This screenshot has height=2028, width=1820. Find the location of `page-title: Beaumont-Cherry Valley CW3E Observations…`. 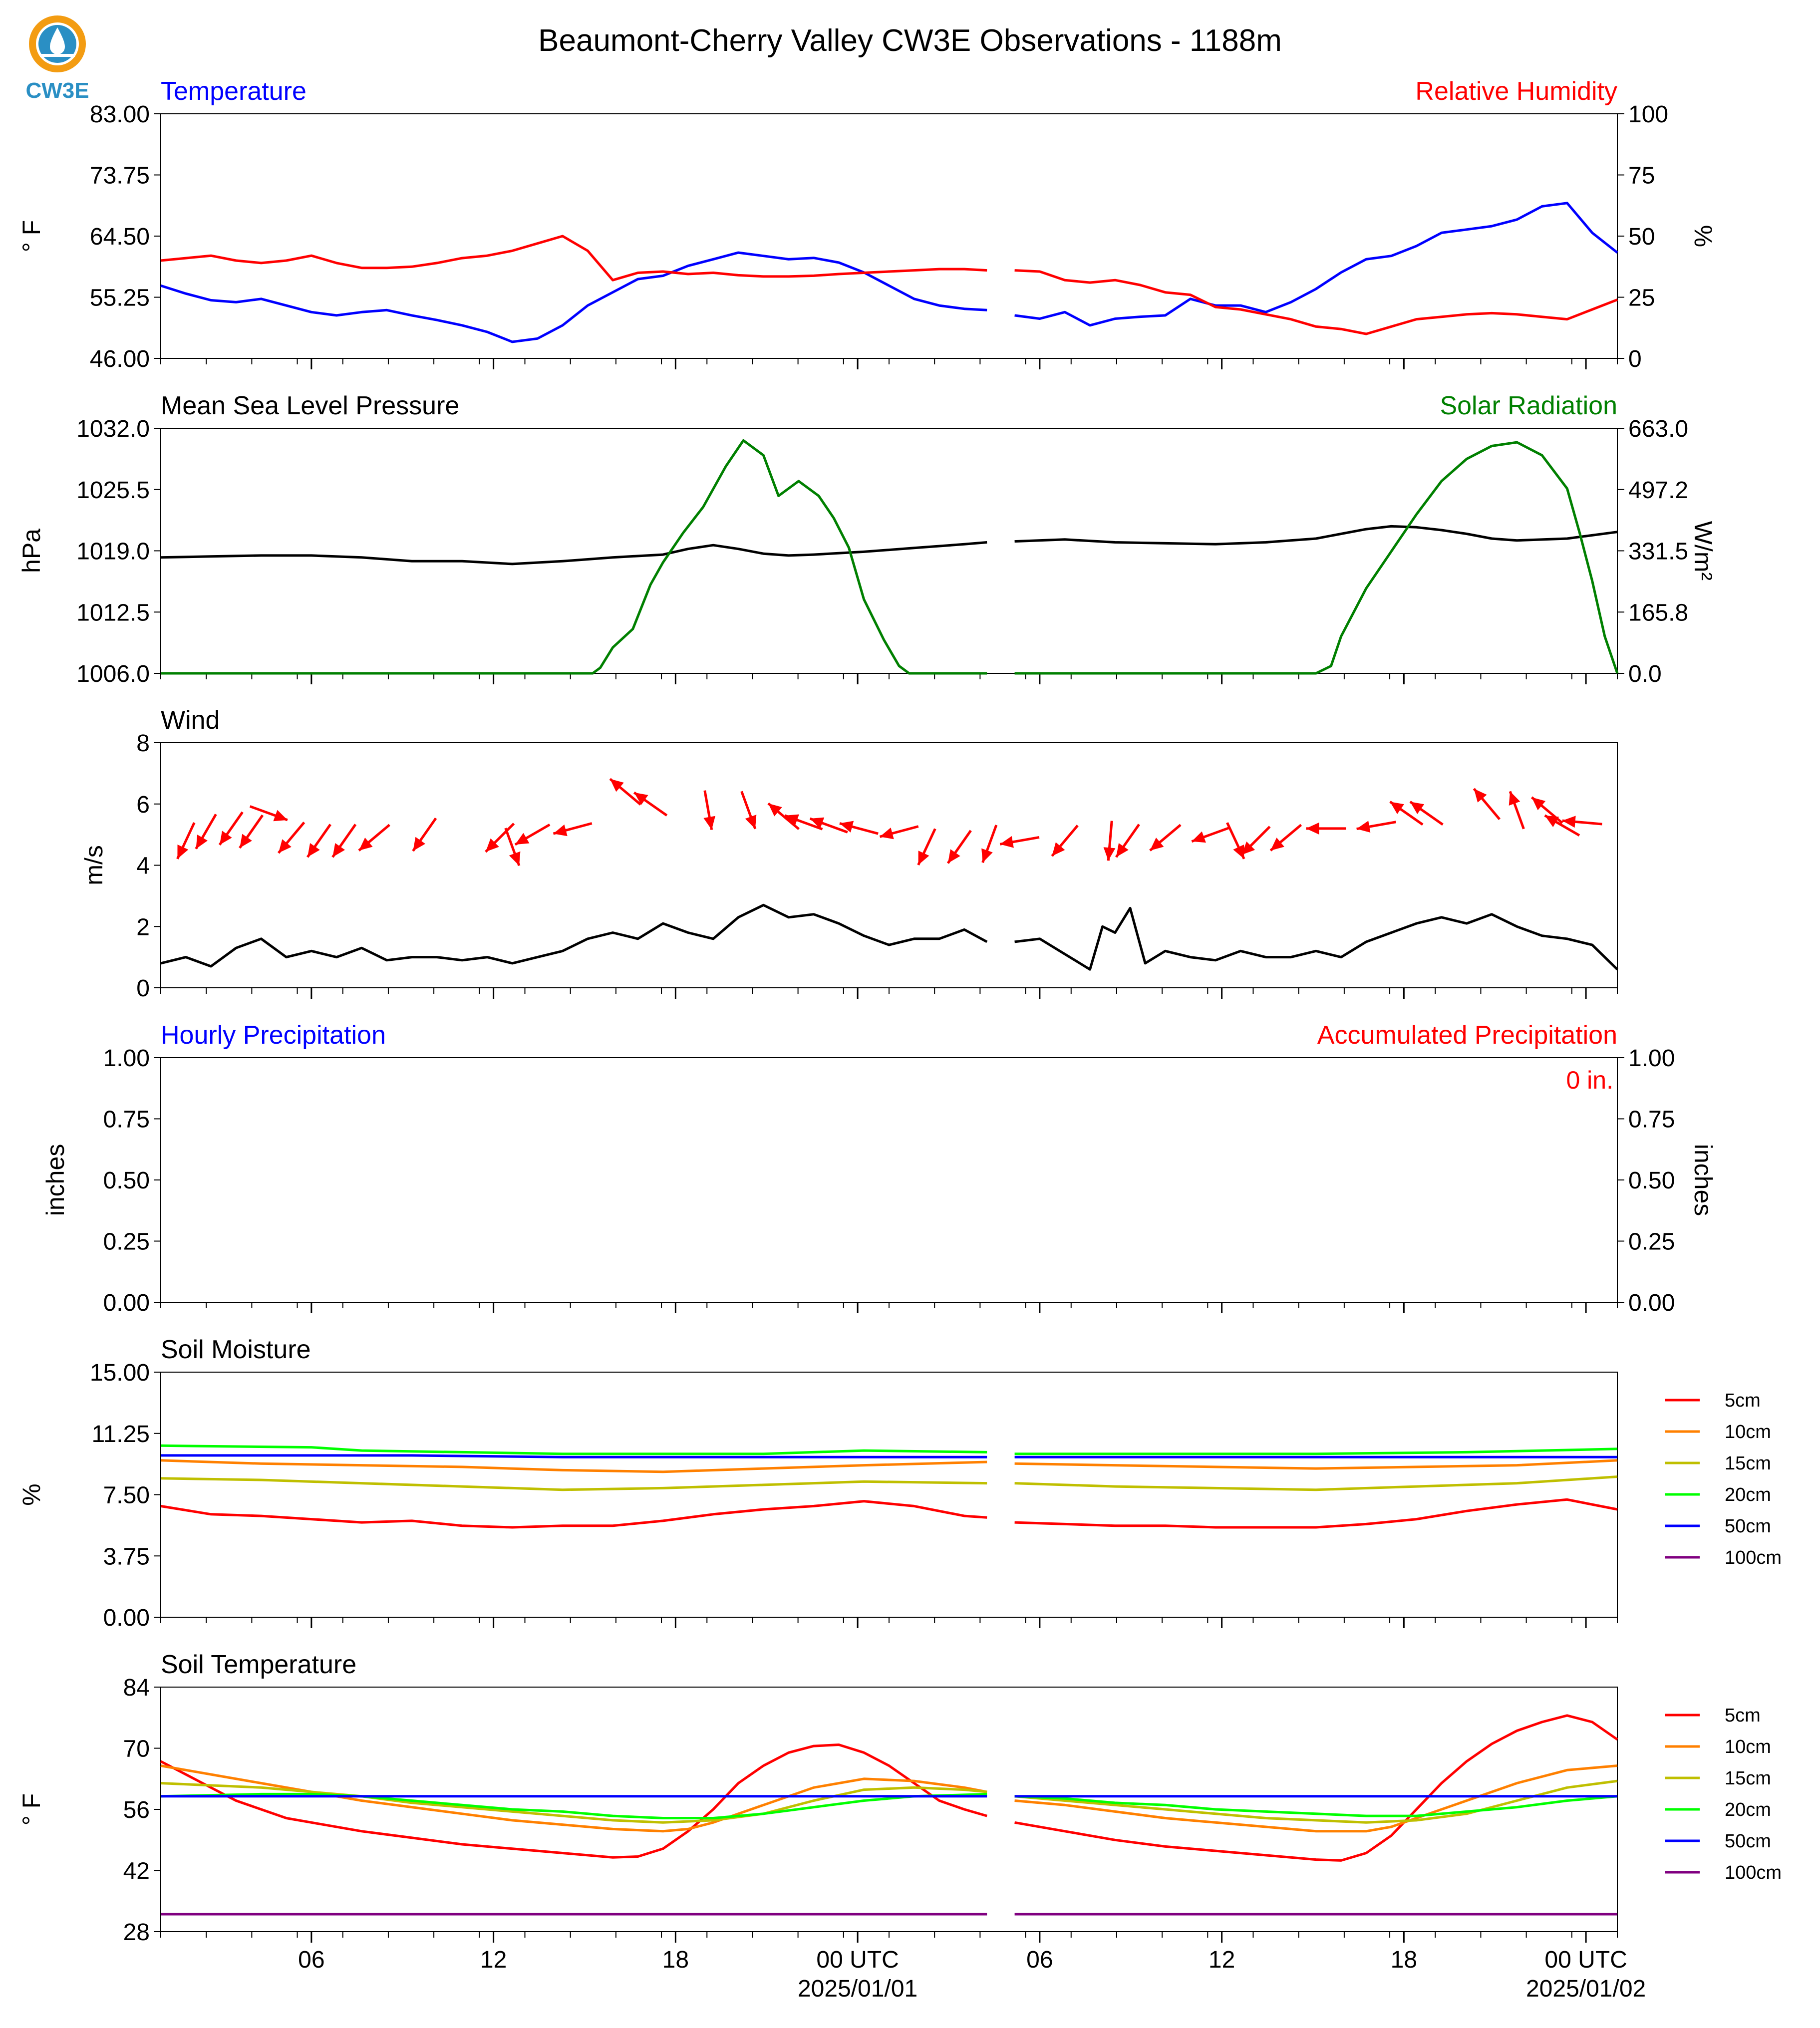

page-title: Beaumont-Cherry Valley CW3E Observations… is located at coordinates (910, 40).